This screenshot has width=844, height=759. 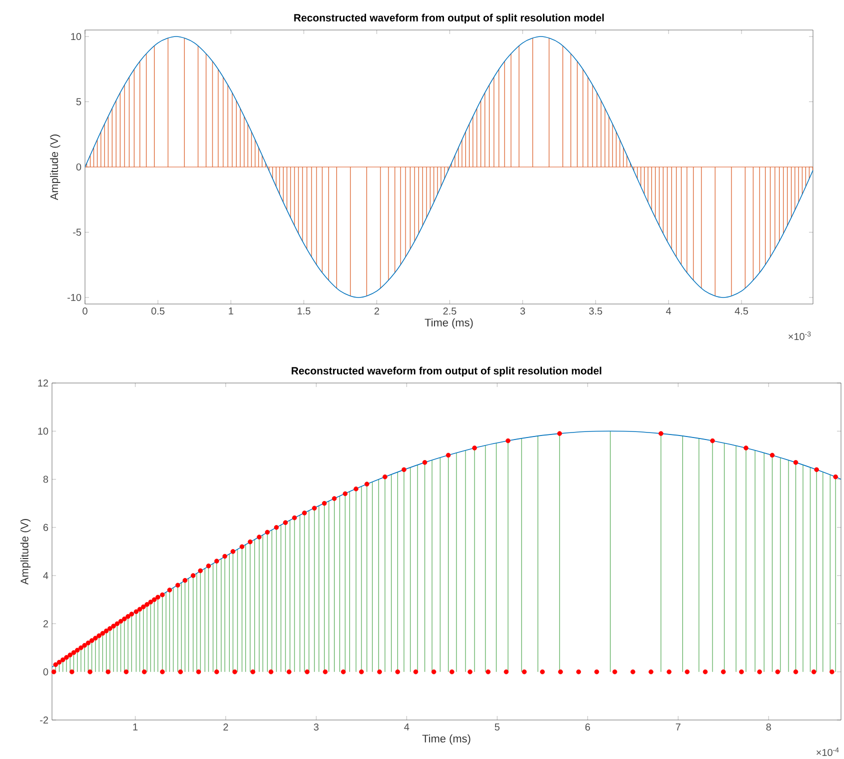 What do you see at coordinates (157, 310) in the screenshot?
I see `x-tick-label: 0.5` at bounding box center [157, 310].